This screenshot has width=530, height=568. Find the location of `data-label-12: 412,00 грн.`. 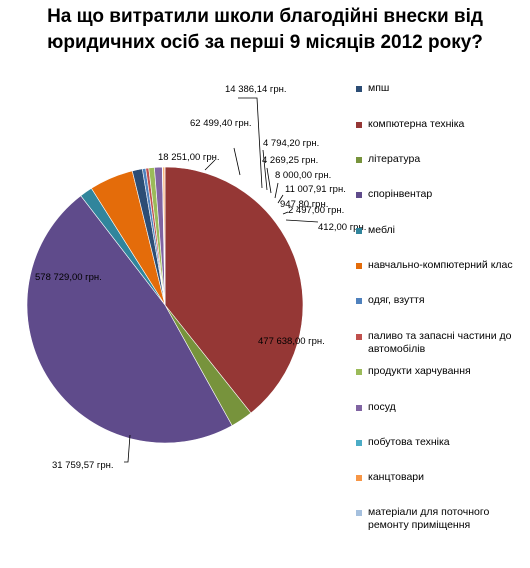

data-label-12: 412,00 грн. is located at coordinates (342, 227).